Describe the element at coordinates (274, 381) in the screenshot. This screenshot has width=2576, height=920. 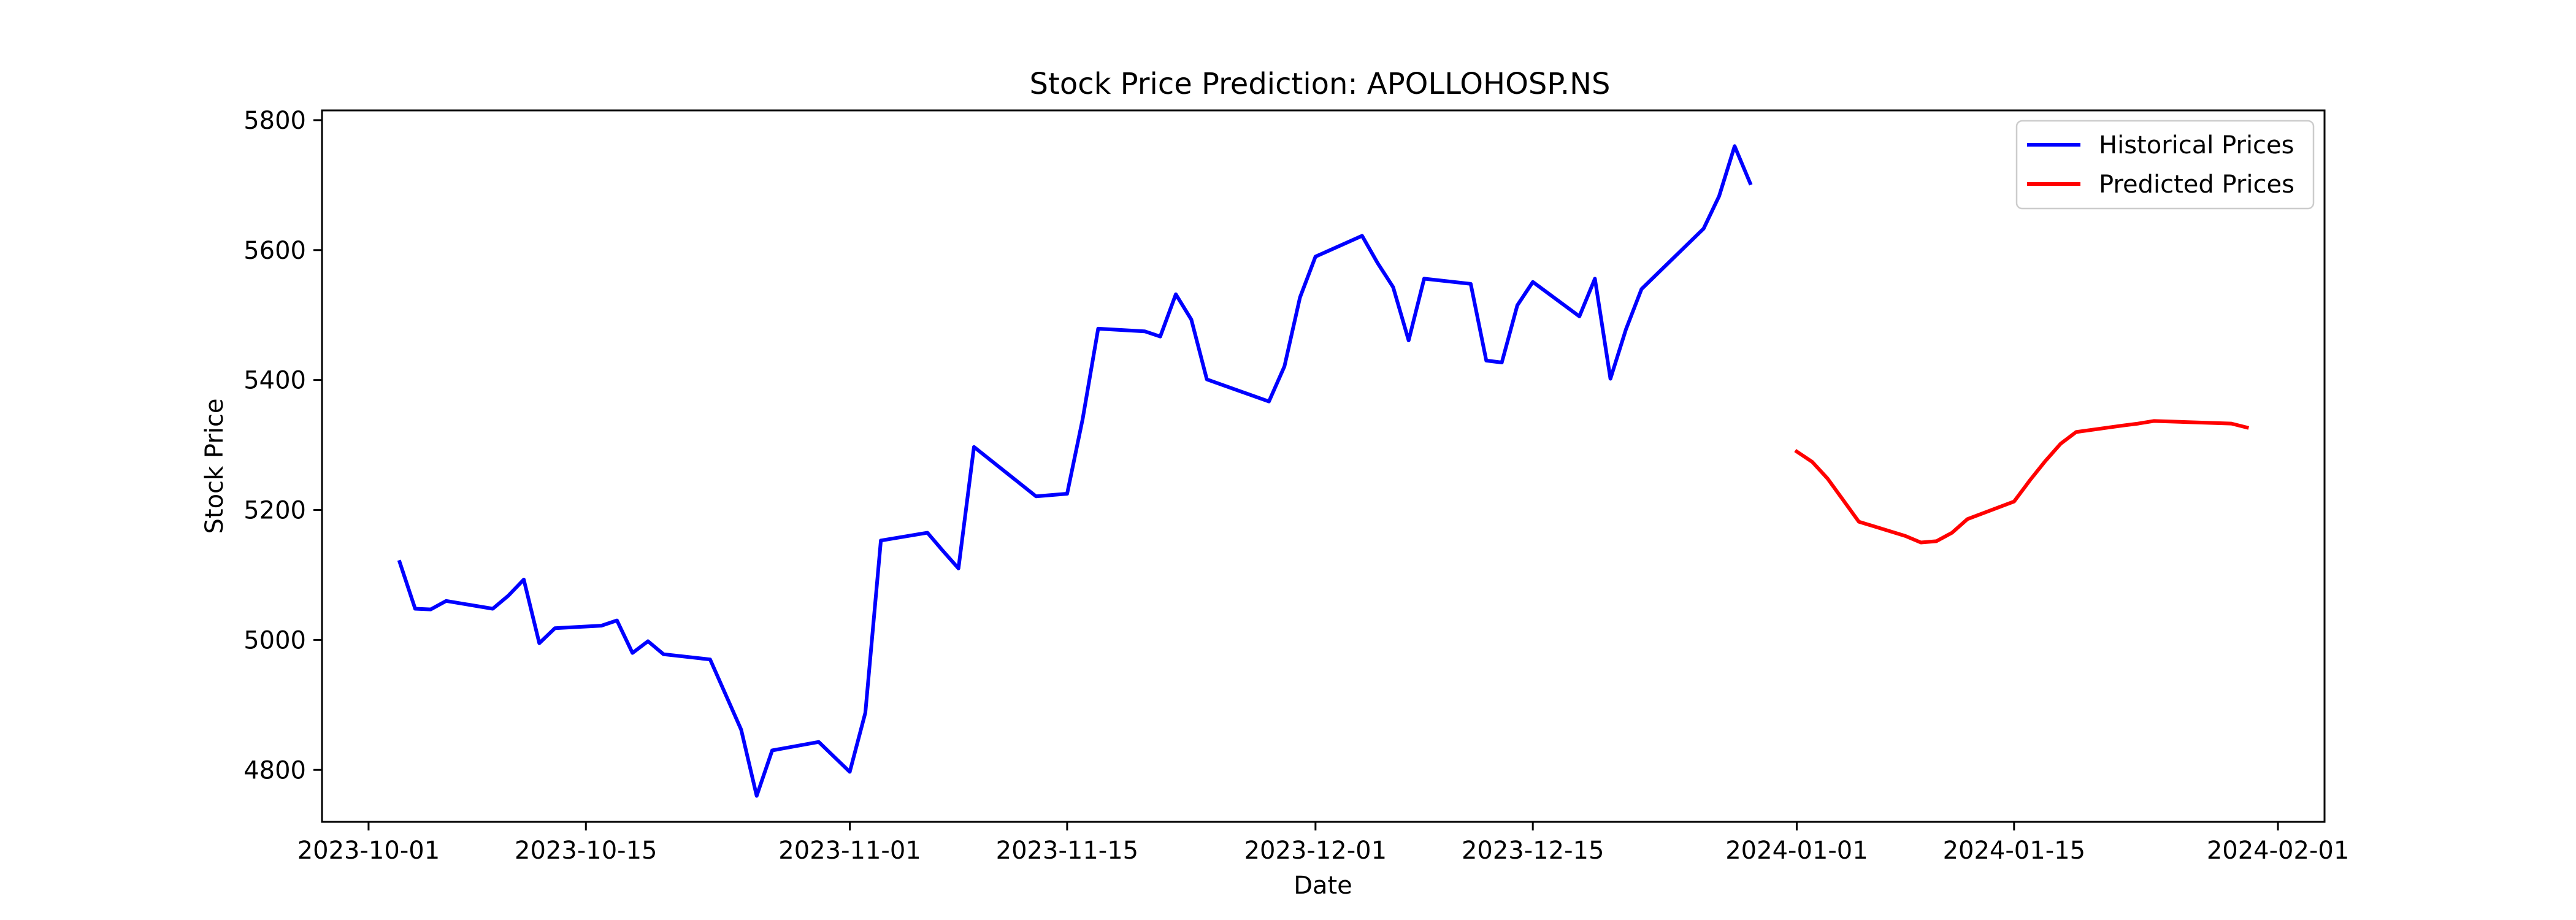
I see `y-tick-label: 5400` at that location.